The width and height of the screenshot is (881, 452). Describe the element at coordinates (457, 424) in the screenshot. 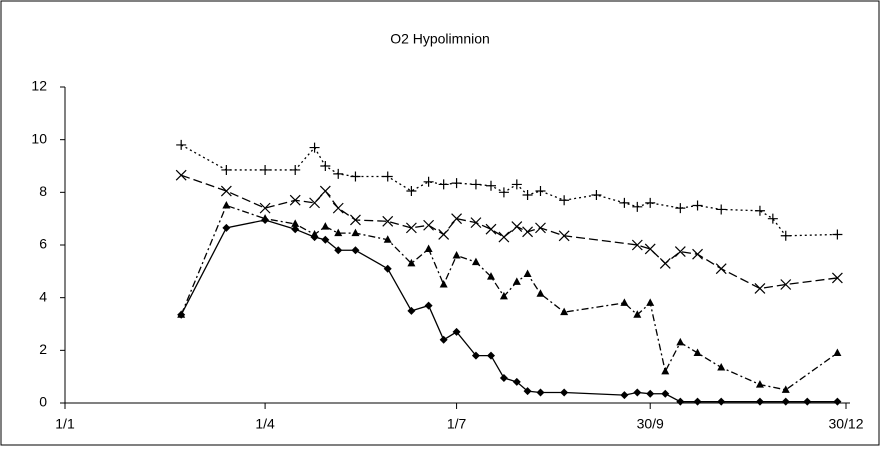

I see `x-tick-label: 1/7` at that location.